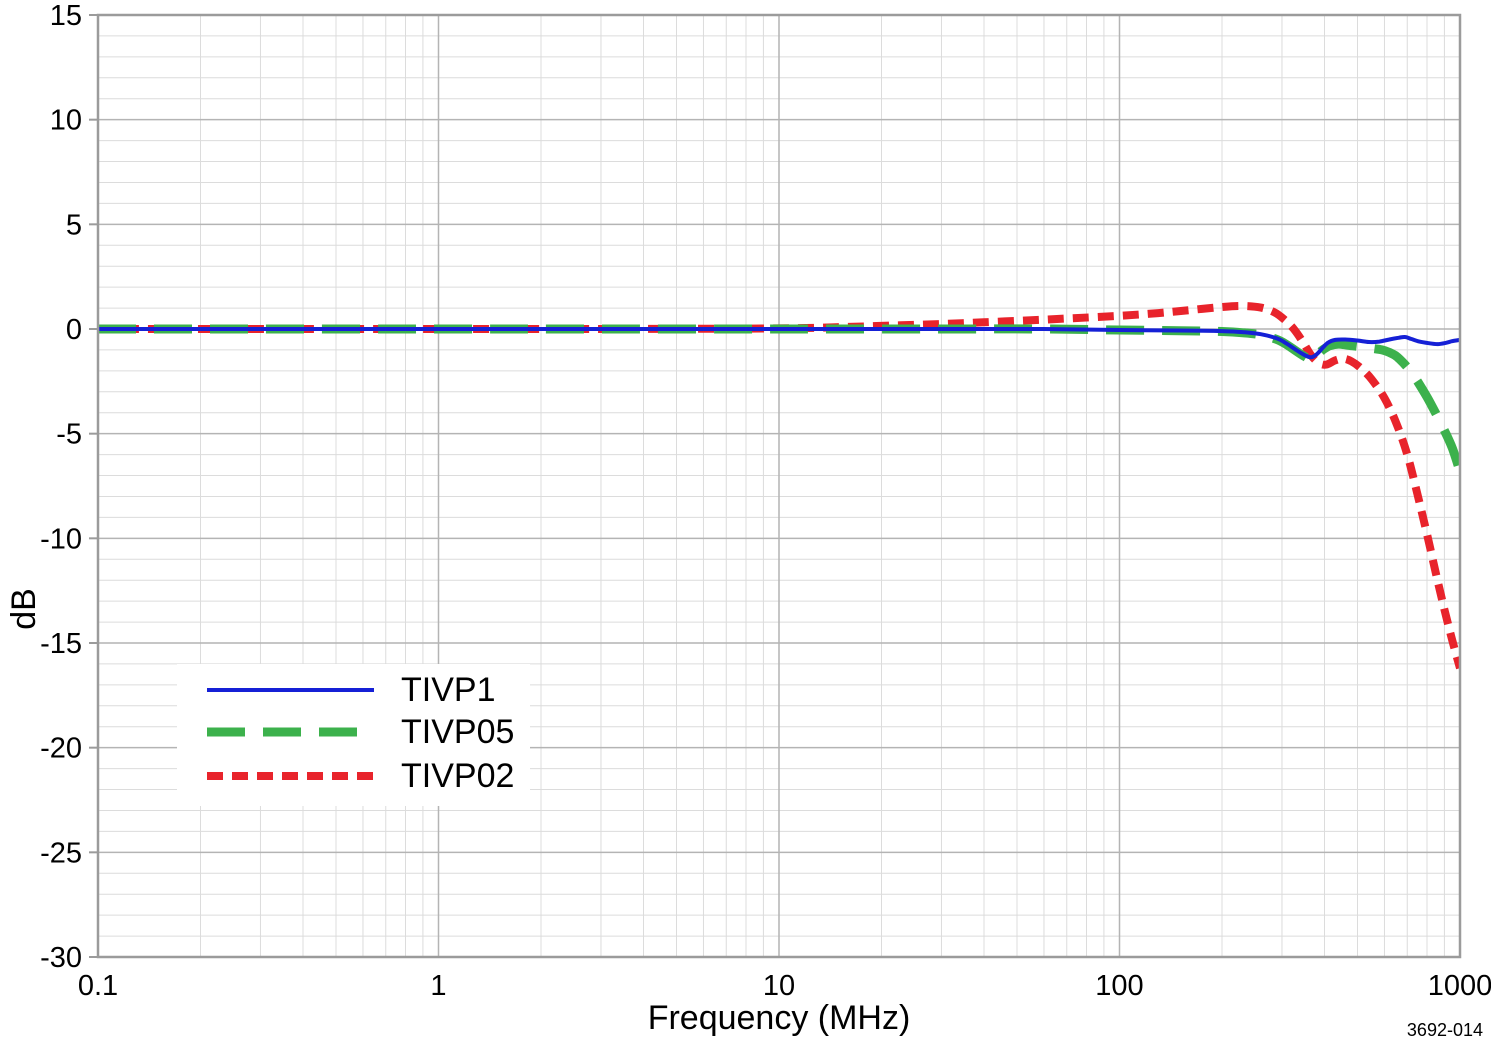  I want to click on y-tick-label: -10, so click(61, 539).